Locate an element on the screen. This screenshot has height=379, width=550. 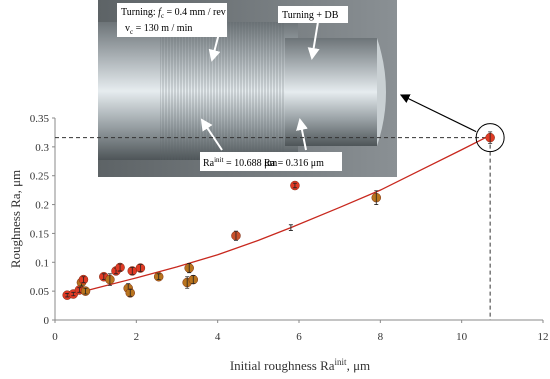
annotation: vc = 130 m / min is located at coordinates (158, 29).